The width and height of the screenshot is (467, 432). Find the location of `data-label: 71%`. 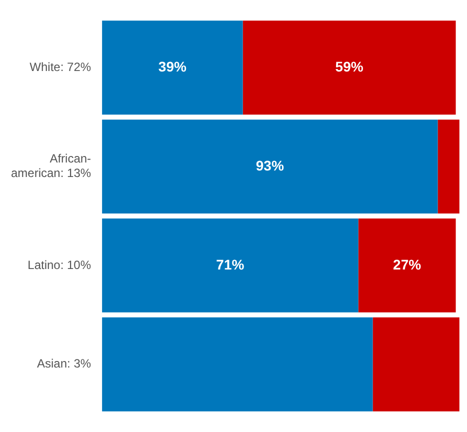

data-label: 71% is located at coordinates (230, 264).